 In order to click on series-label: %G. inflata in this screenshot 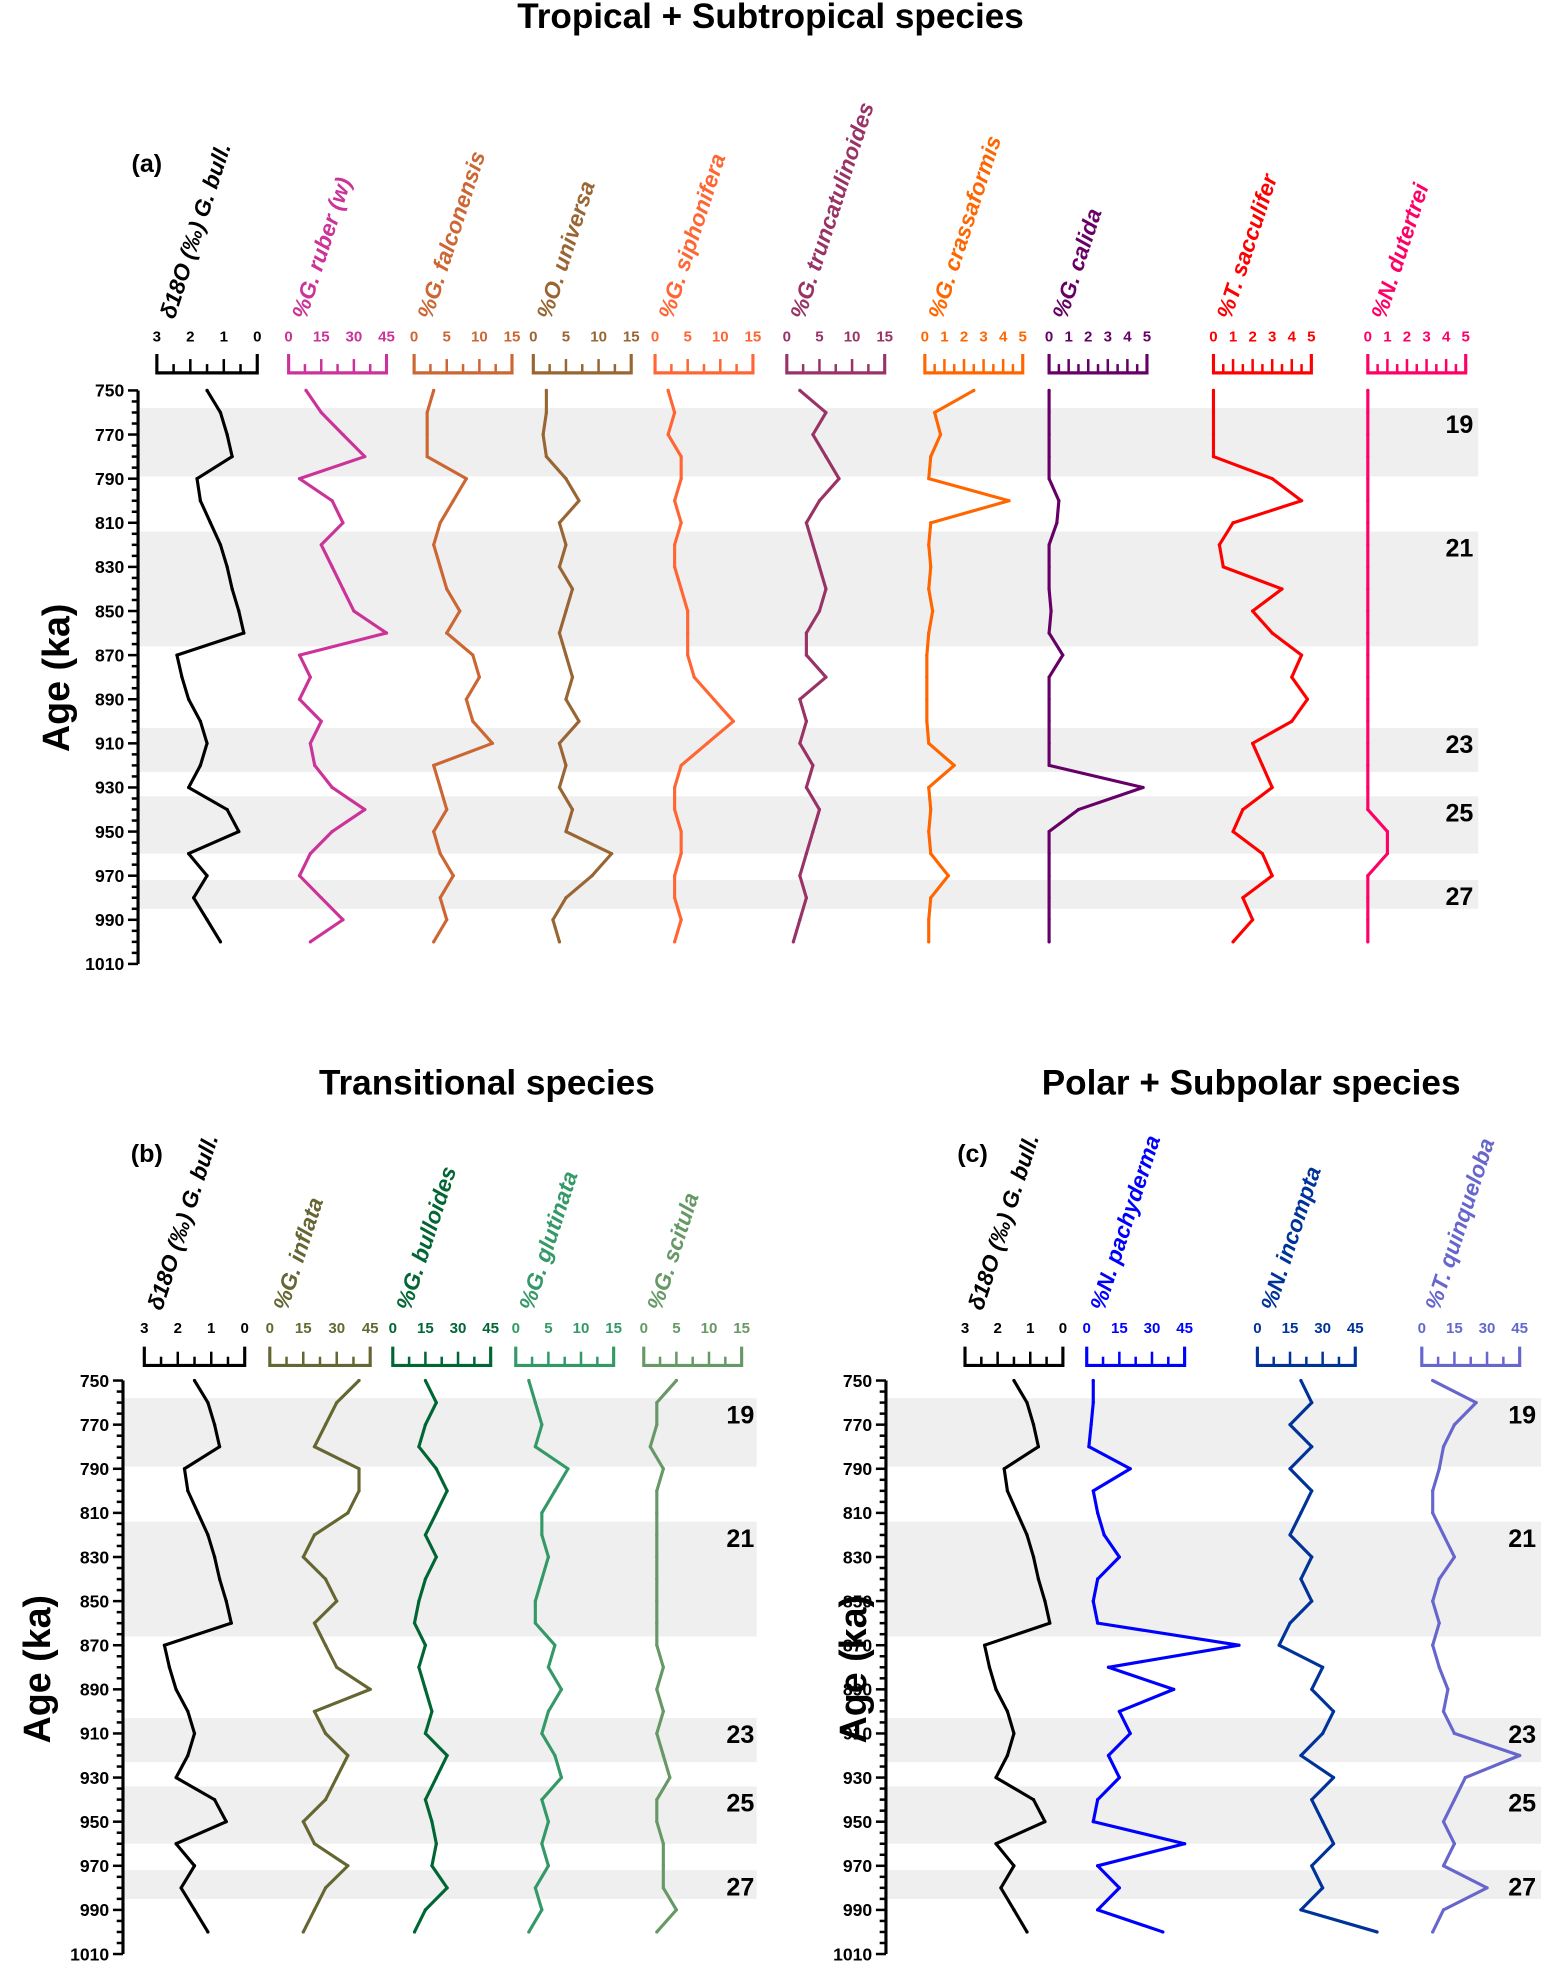, I will do `click(298, 1253)`.